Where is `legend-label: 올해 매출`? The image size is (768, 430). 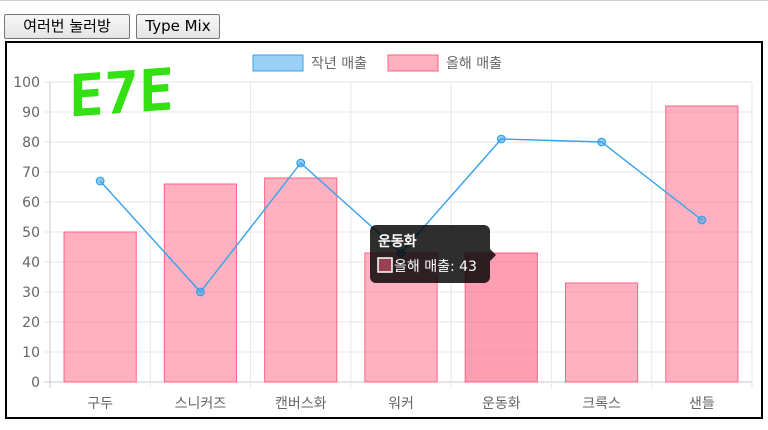
legend-label: 올해 매출 is located at coordinates (474, 64).